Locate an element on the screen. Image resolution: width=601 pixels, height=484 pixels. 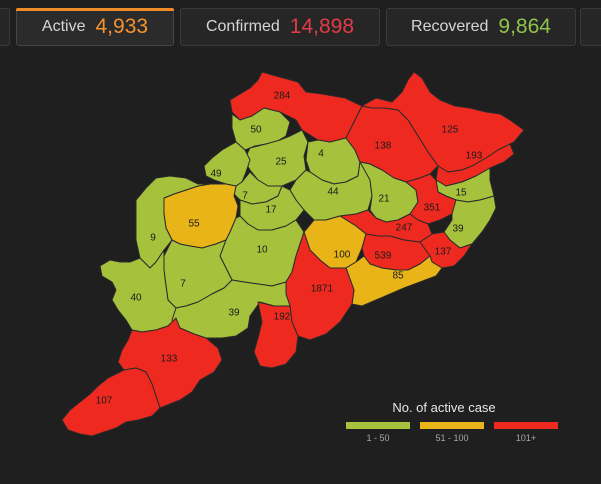
tab-recovered: Recovered 9,864 is located at coordinates (481, 27).